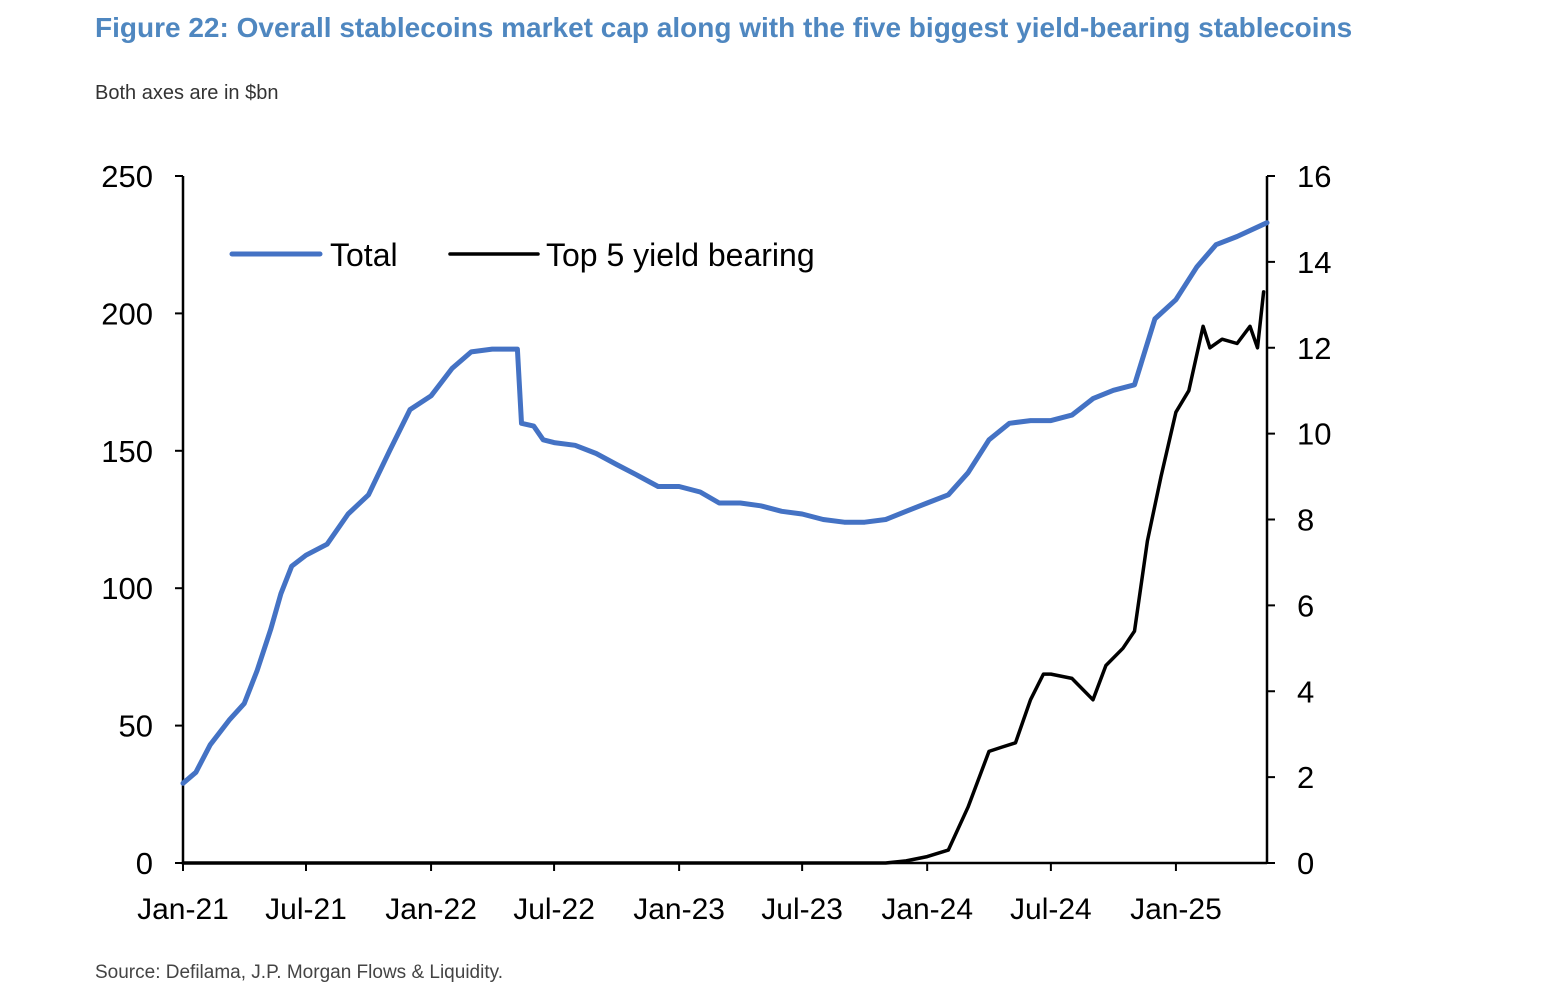  Describe the element at coordinates (136, 726) in the screenshot. I see `y-left-tick-label: 50` at that location.